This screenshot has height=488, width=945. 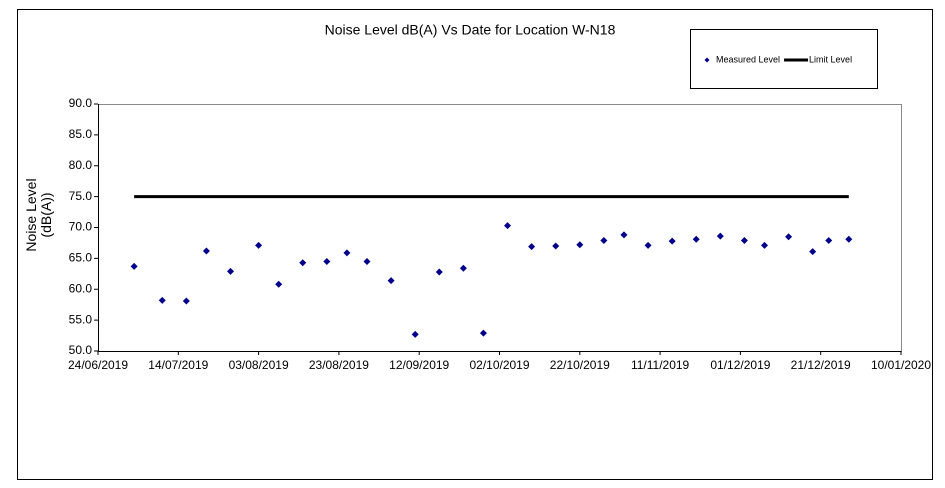 What do you see at coordinates (178, 365) in the screenshot?
I see `x-tick-label: 14/07/2019` at bounding box center [178, 365].